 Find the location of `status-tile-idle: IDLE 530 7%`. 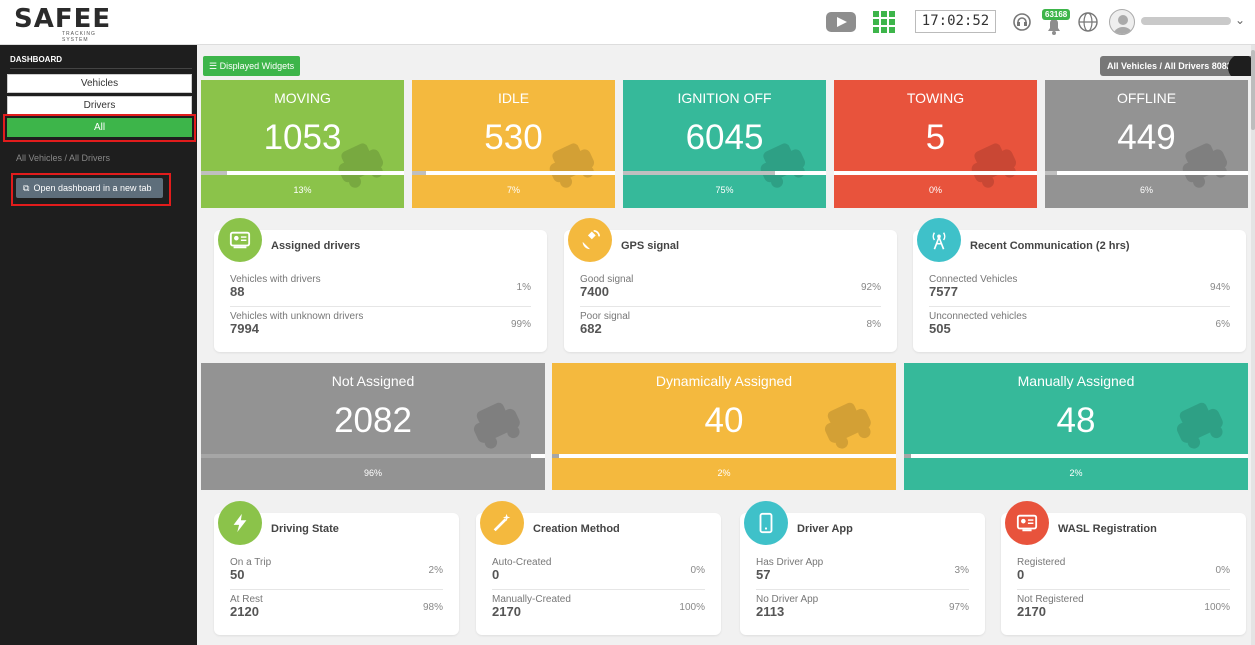

status-tile-idle: IDLE 530 7% is located at coordinates (513, 144).